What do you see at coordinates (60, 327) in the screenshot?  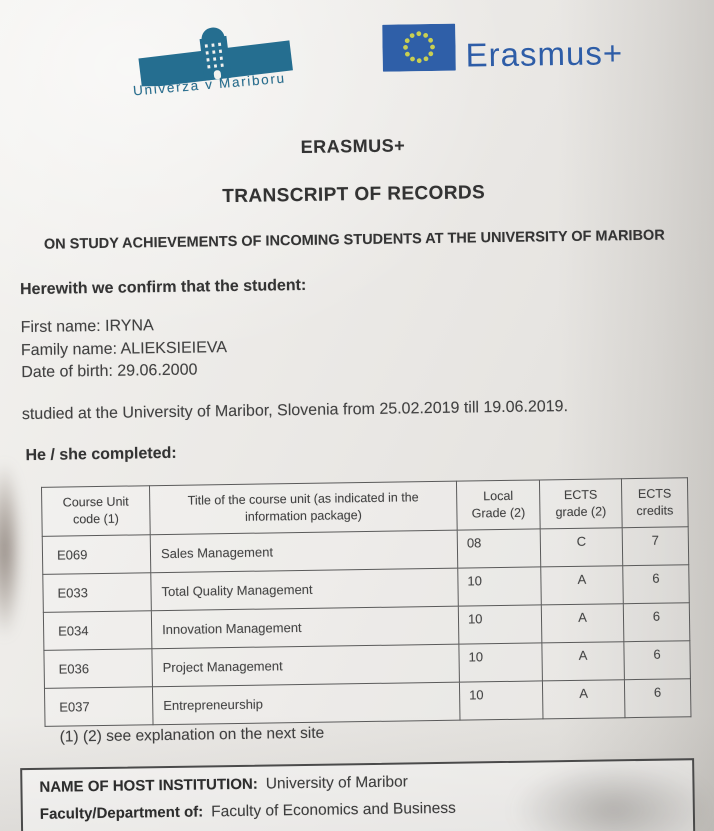 I see `first-name-label: First name:` at bounding box center [60, 327].